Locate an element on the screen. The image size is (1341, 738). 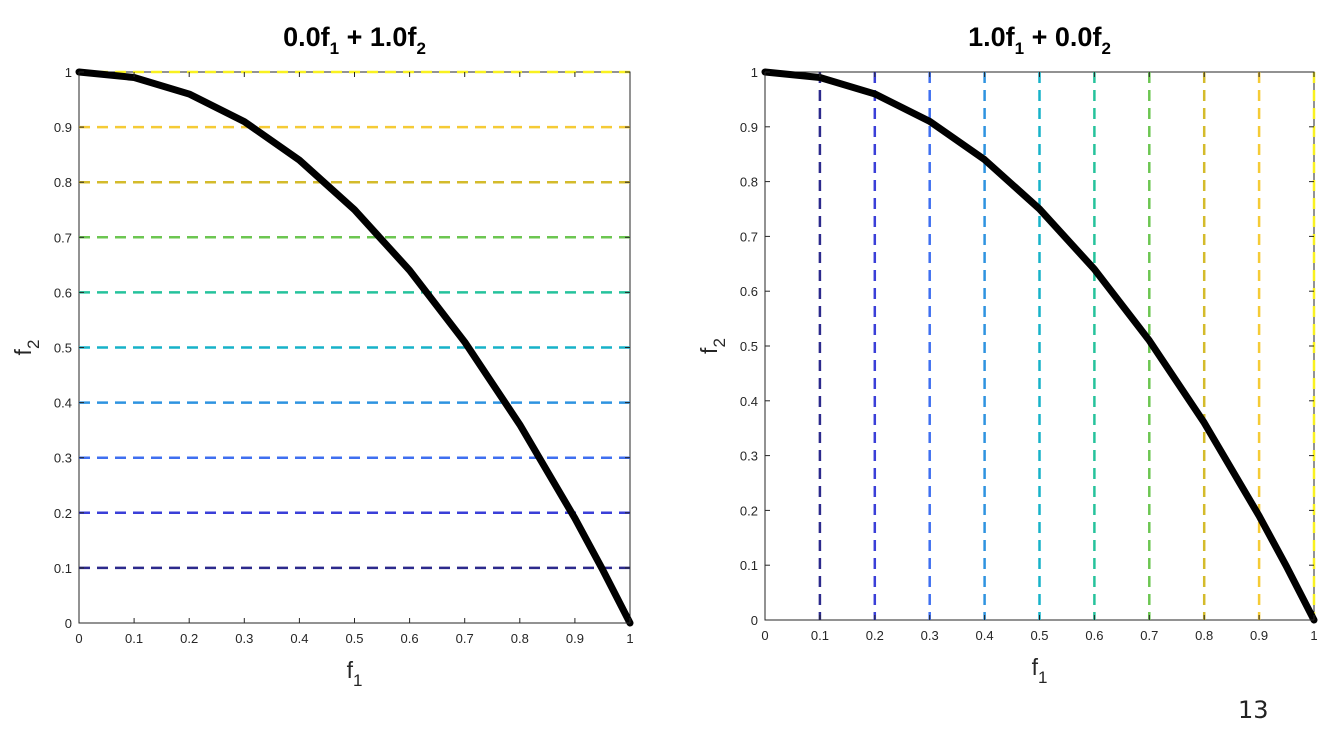
chart-title: 0.0f1 + 1.0f2 is located at coordinates (354, 40).